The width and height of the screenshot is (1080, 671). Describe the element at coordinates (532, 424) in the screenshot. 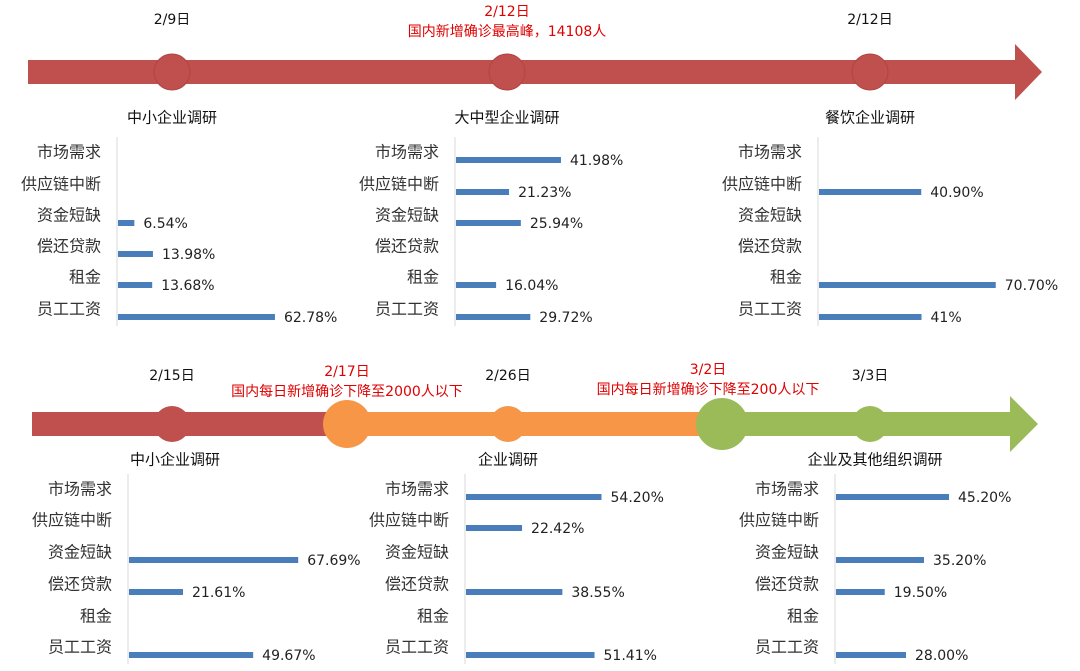

I see `timeline-segment` at that location.